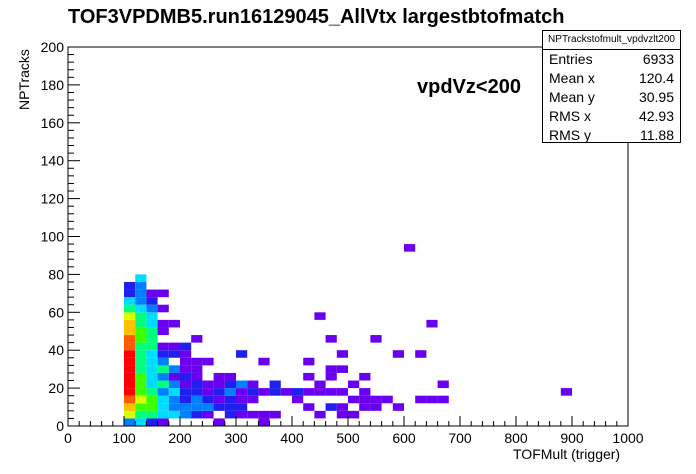  I want to click on x-tick-label: 400, so click(292, 438).